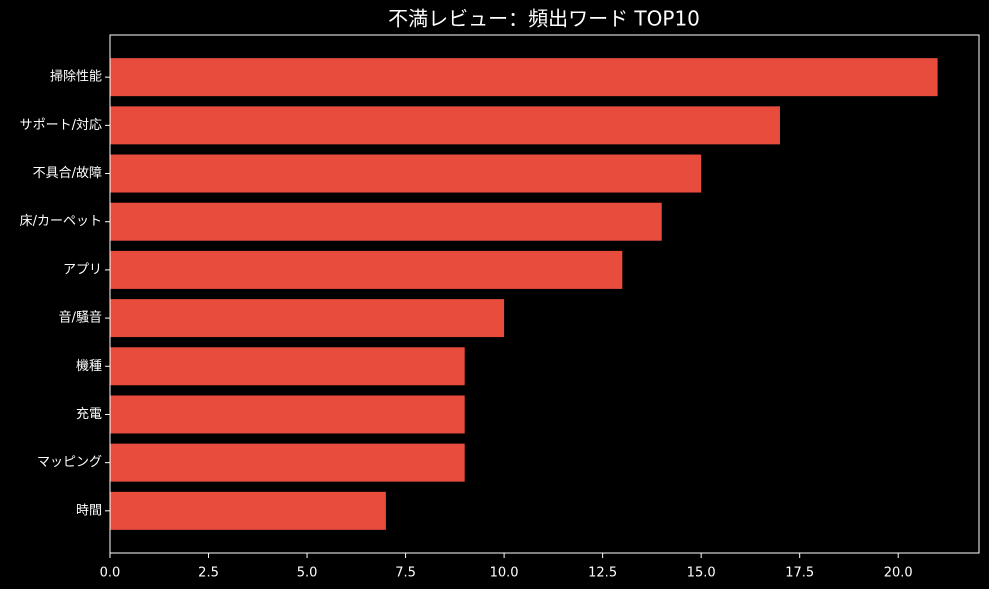  What do you see at coordinates (61, 125) in the screenshot?
I see `y-tick-label: サポート/対応` at bounding box center [61, 125].